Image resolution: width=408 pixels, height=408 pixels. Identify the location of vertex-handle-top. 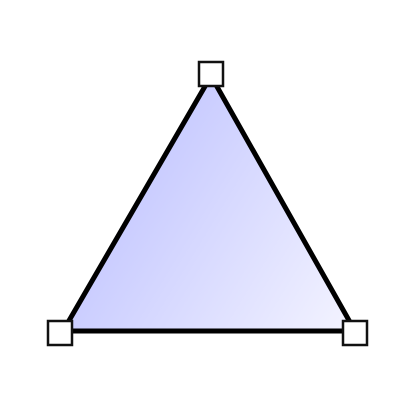
(211, 74).